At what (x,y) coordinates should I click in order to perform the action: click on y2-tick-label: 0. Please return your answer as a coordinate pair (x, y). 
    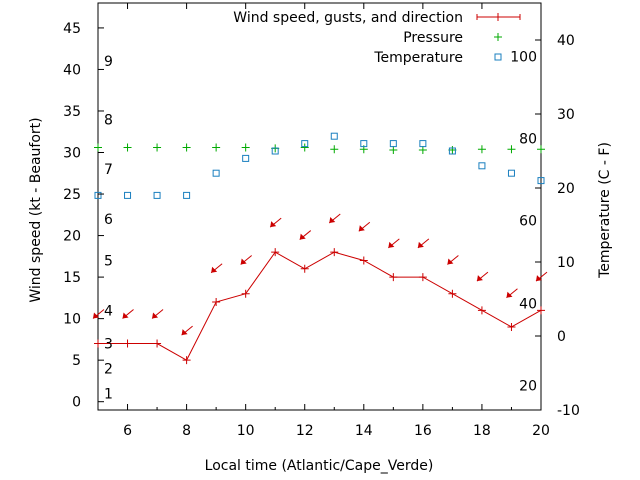
    Looking at the image, I should click on (561, 337).